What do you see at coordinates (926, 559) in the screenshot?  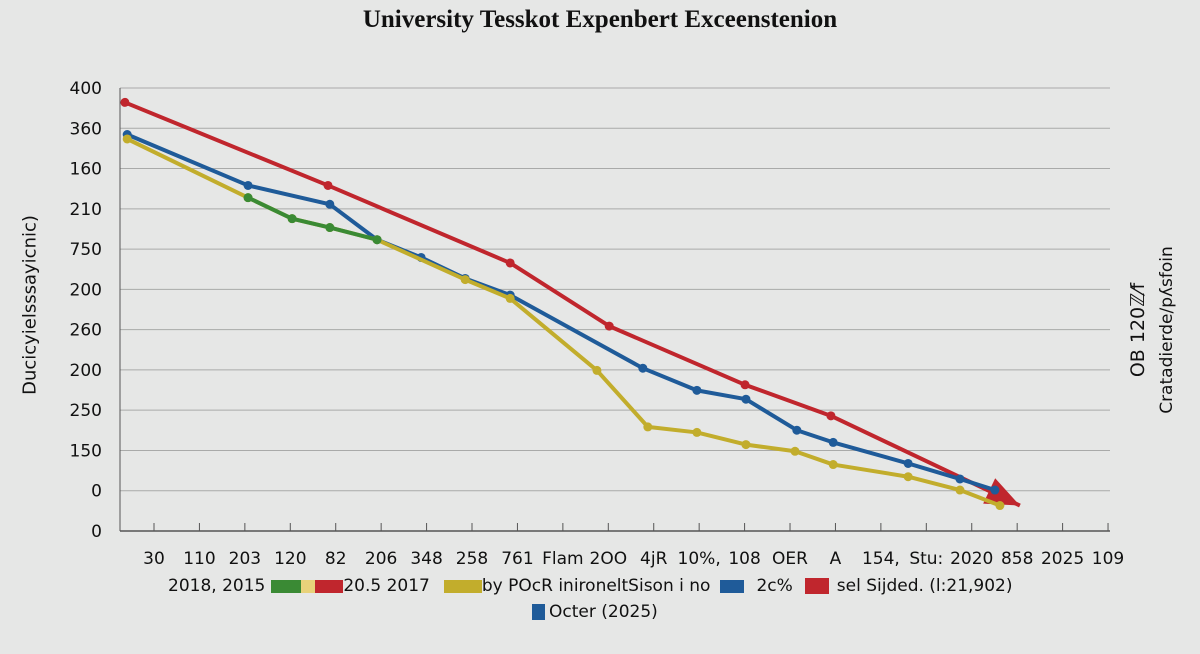 I see `x-tick-label: Stu:` at bounding box center [926, 559].